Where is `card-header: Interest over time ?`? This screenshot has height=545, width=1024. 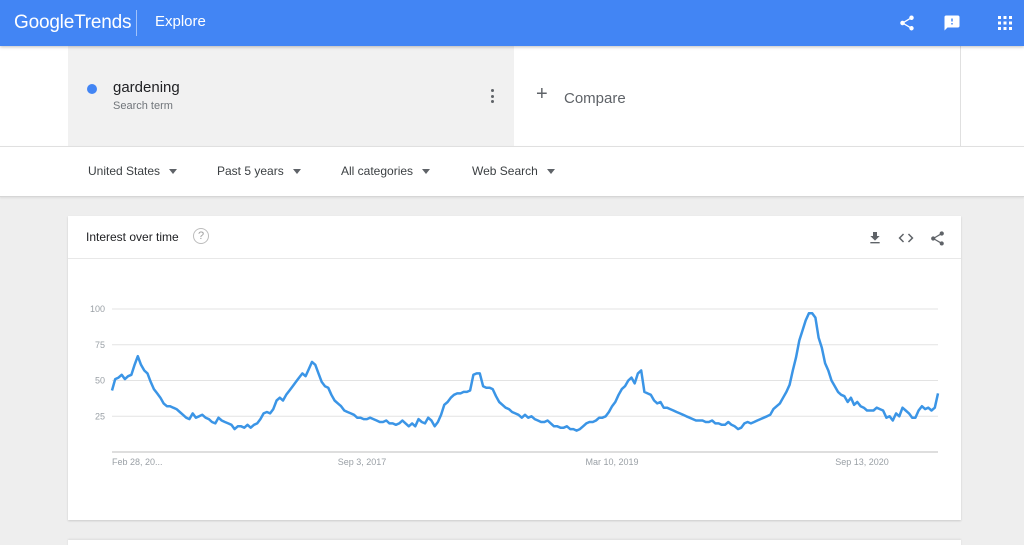 card-header: Interest over time ? is located at coordinates (514, 237).